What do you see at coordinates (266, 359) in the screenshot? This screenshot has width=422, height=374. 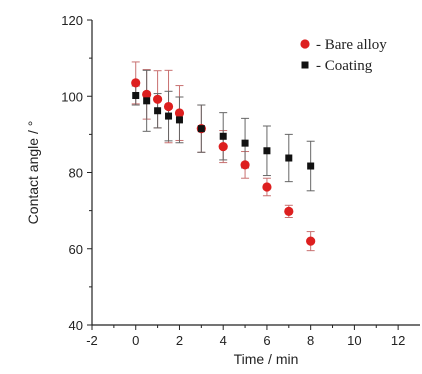 I see `x-axis-title: Time / min` at bounding box center [266, 359].